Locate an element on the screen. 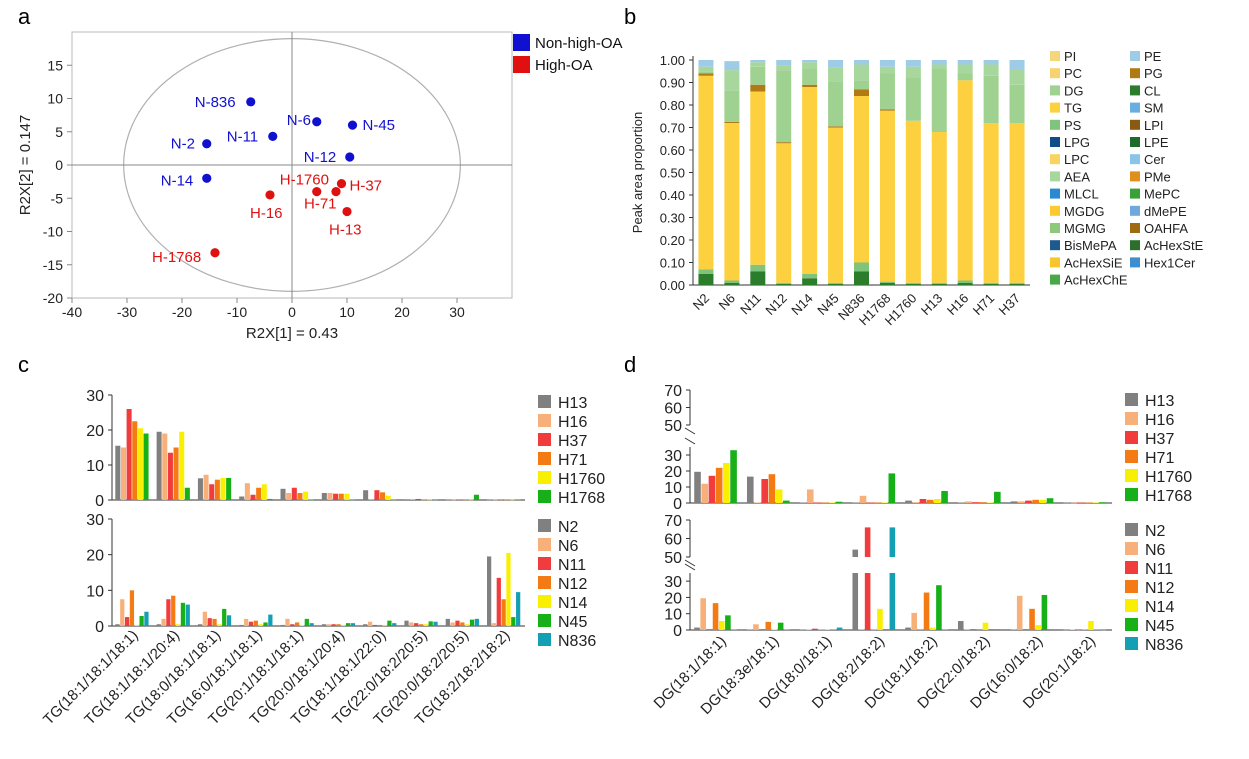  legend-label: N6 is located at coordinates (1155, 550).